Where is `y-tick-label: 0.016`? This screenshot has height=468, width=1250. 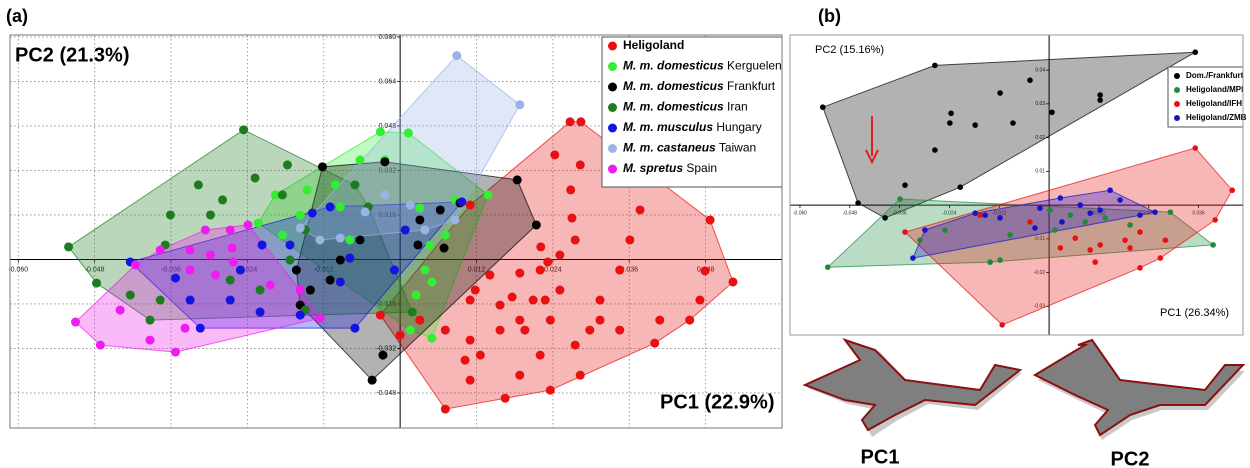
y-tick-label: 0.016 is located at coordinates (388, 215).